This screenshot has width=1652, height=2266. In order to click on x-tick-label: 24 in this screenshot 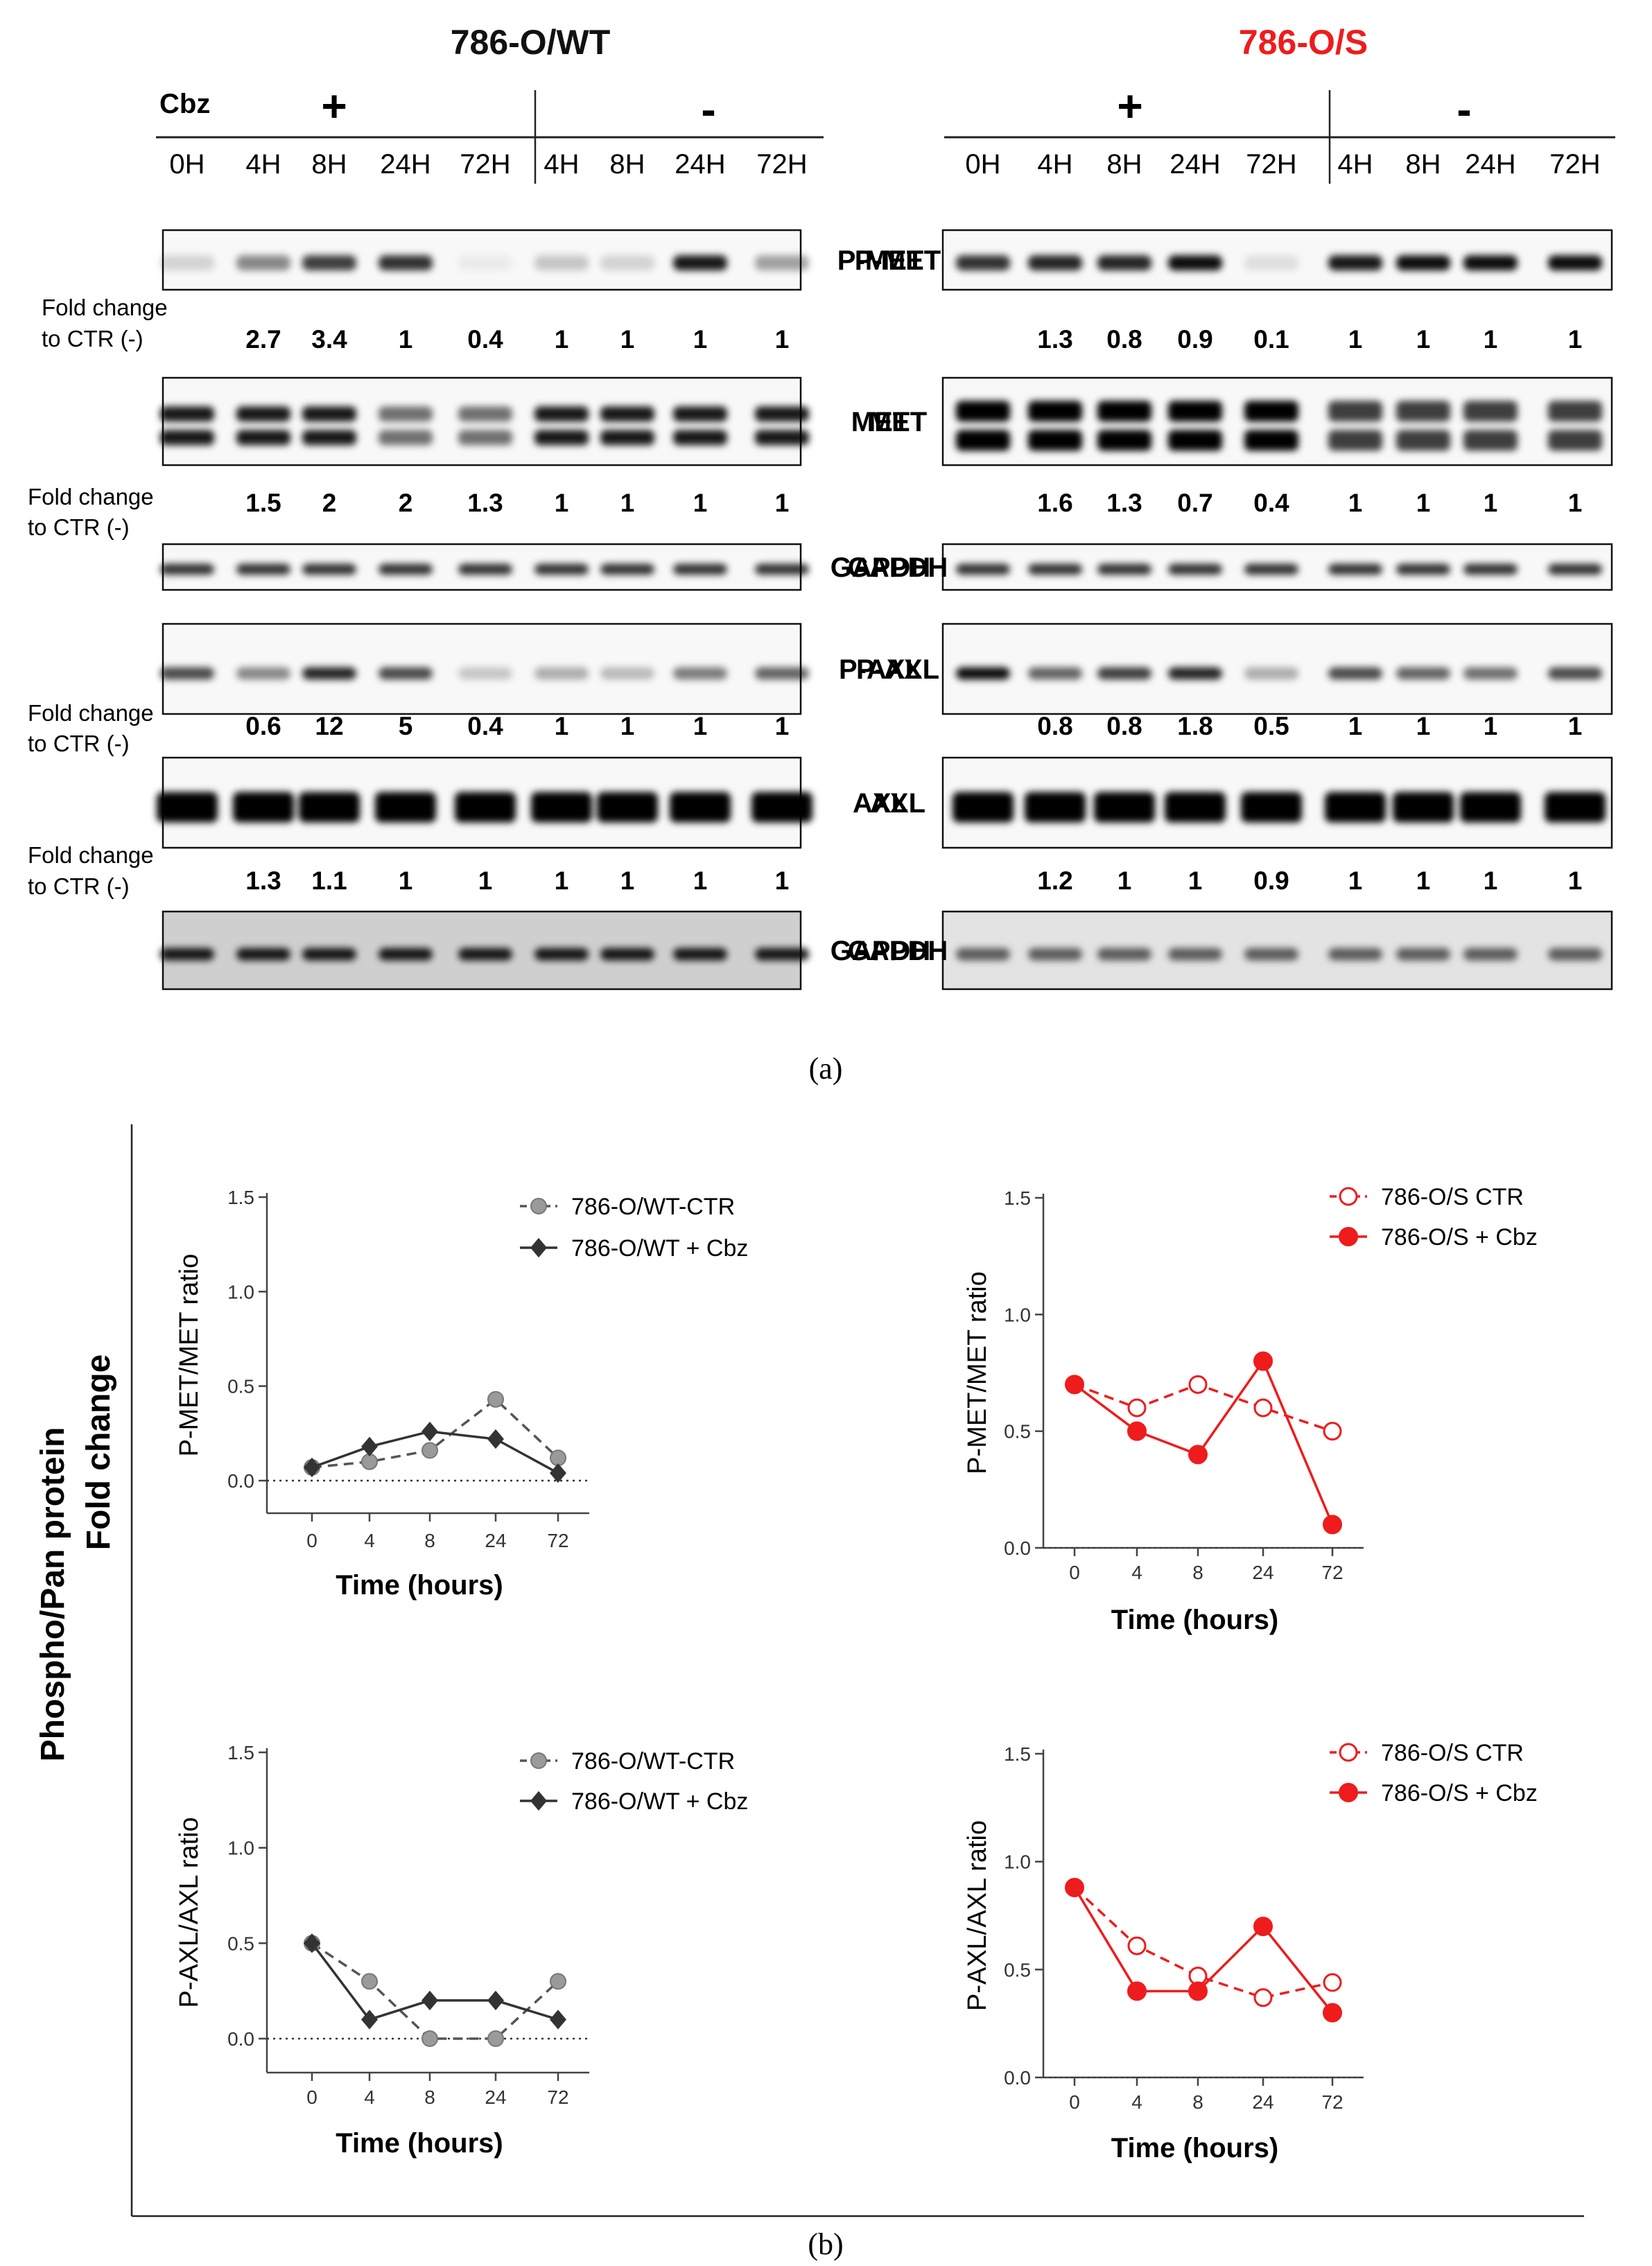, I will do `click(1262, 1572)`.